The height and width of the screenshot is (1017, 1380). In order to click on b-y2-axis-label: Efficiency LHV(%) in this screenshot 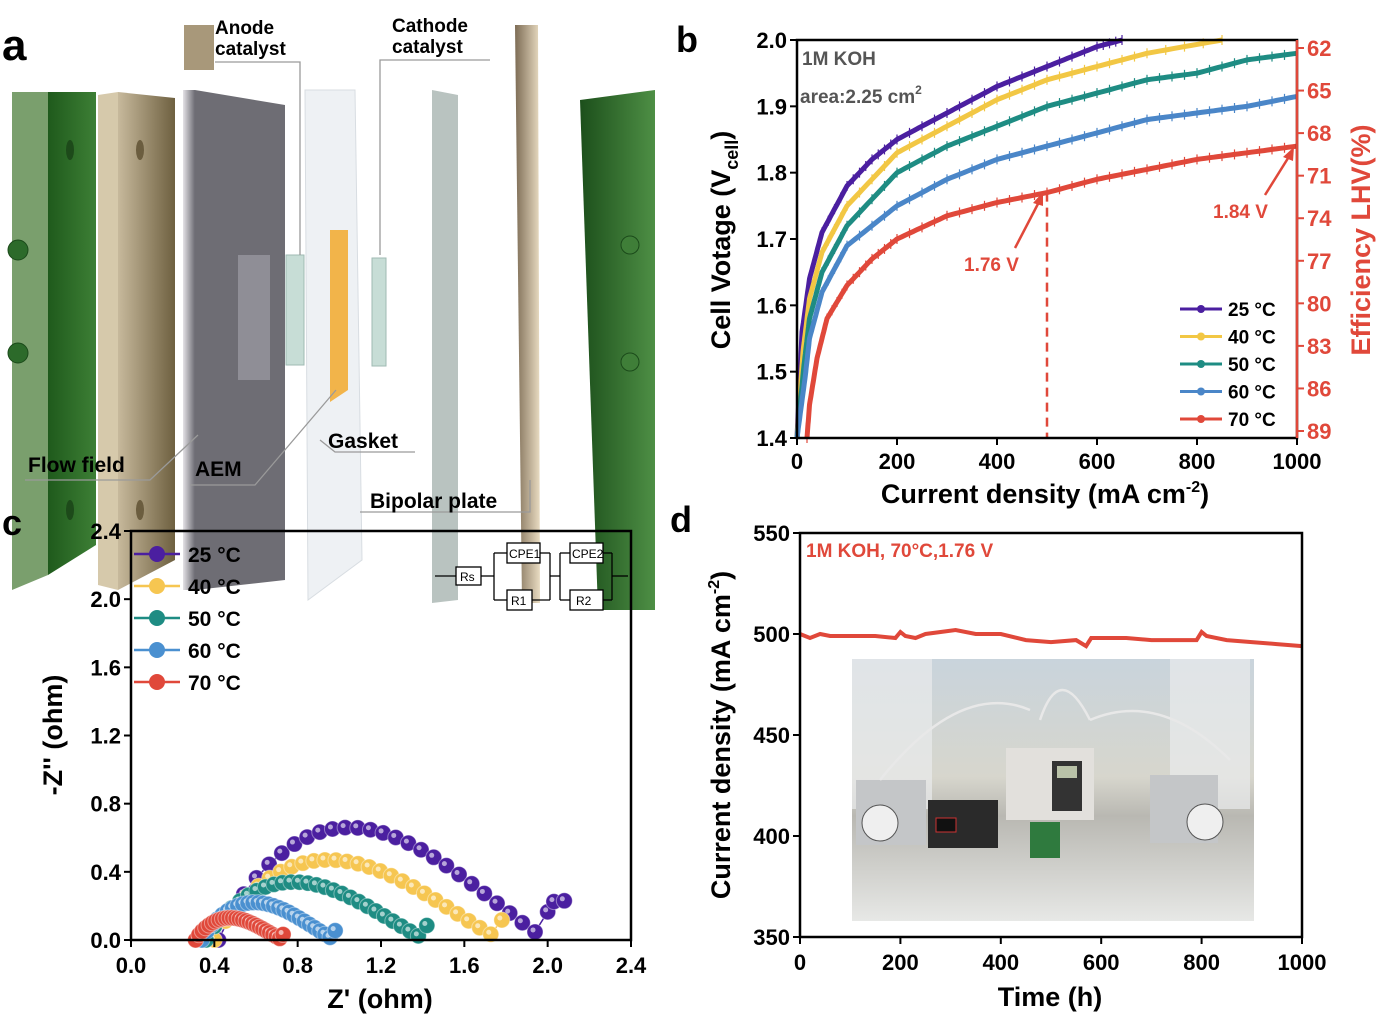, I will do `click(1361, 239)`.